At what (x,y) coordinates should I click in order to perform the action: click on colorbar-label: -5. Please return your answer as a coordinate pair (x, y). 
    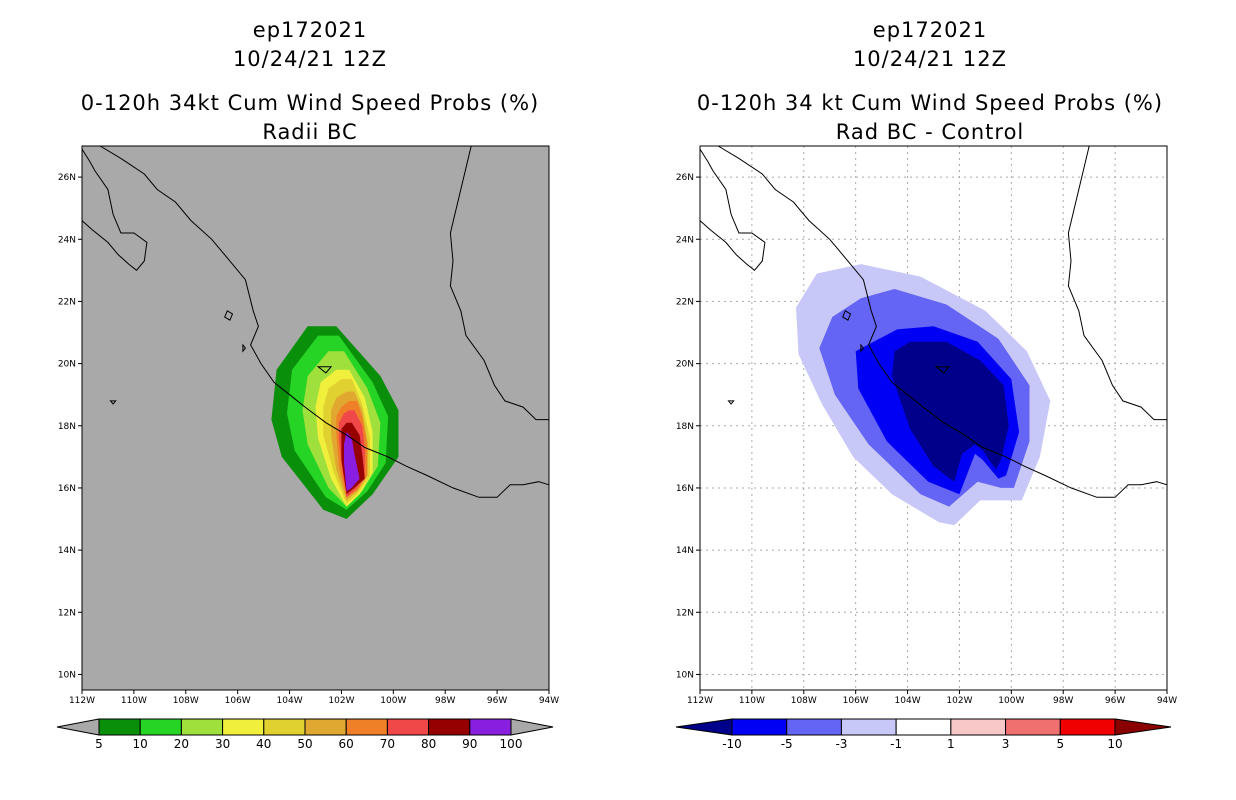
    Looking at the image, I should click on (787, 744).